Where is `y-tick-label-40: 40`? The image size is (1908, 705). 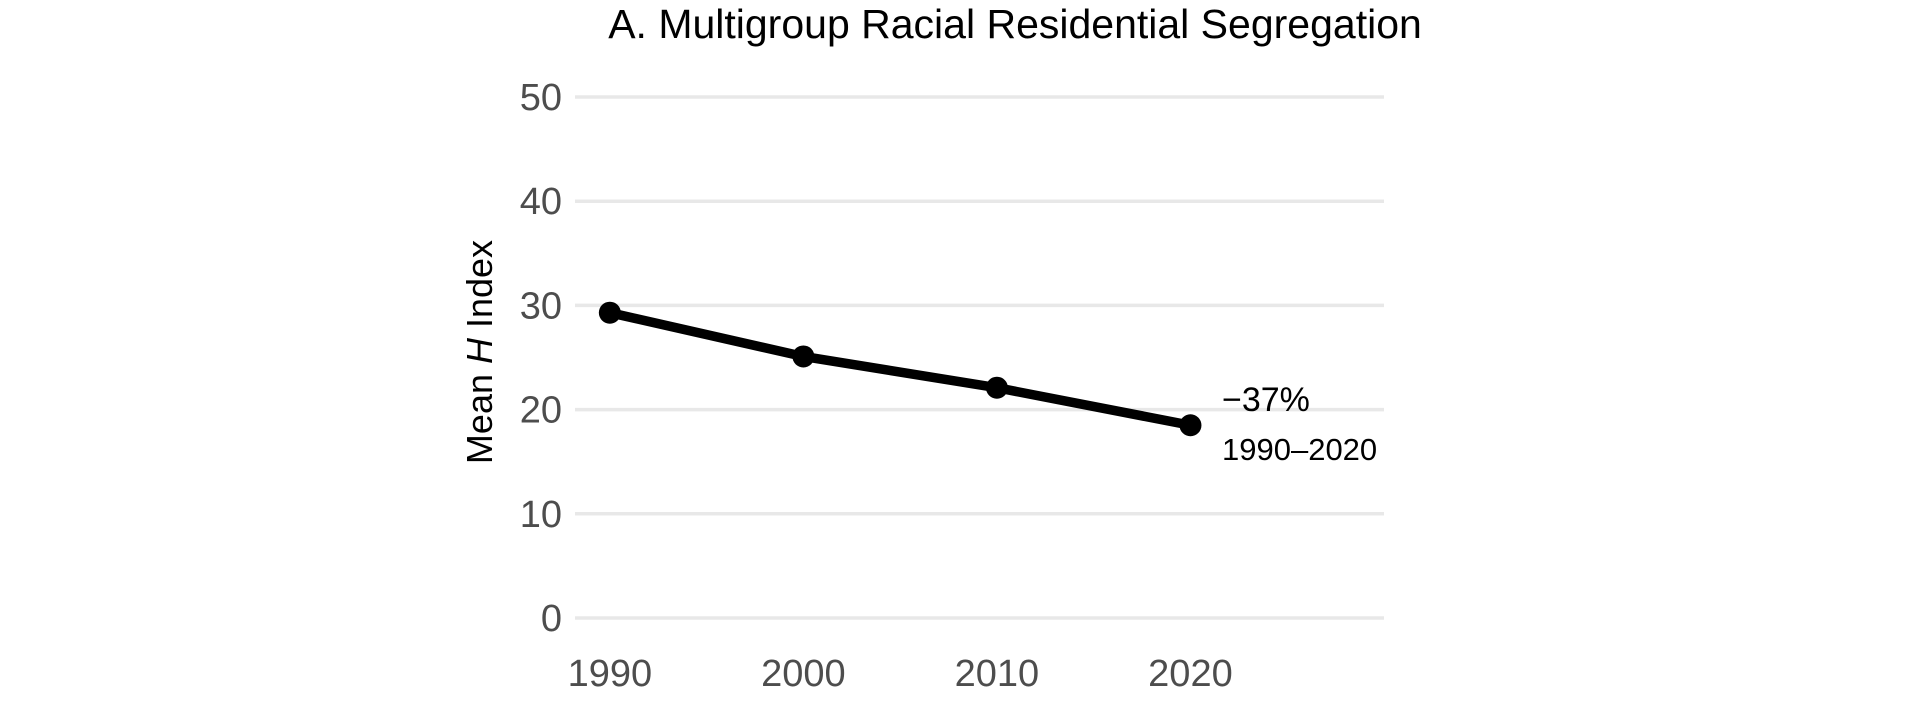 y-tick-label-40: 40 is located at coordinates (541, 202).